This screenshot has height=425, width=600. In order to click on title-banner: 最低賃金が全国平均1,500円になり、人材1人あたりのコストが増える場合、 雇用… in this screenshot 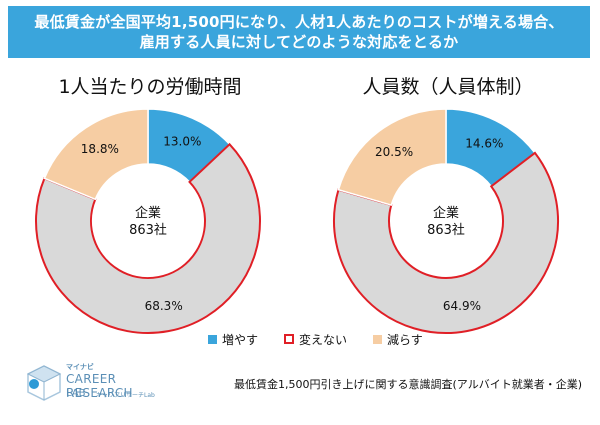, I will do `click(299, 32)`.